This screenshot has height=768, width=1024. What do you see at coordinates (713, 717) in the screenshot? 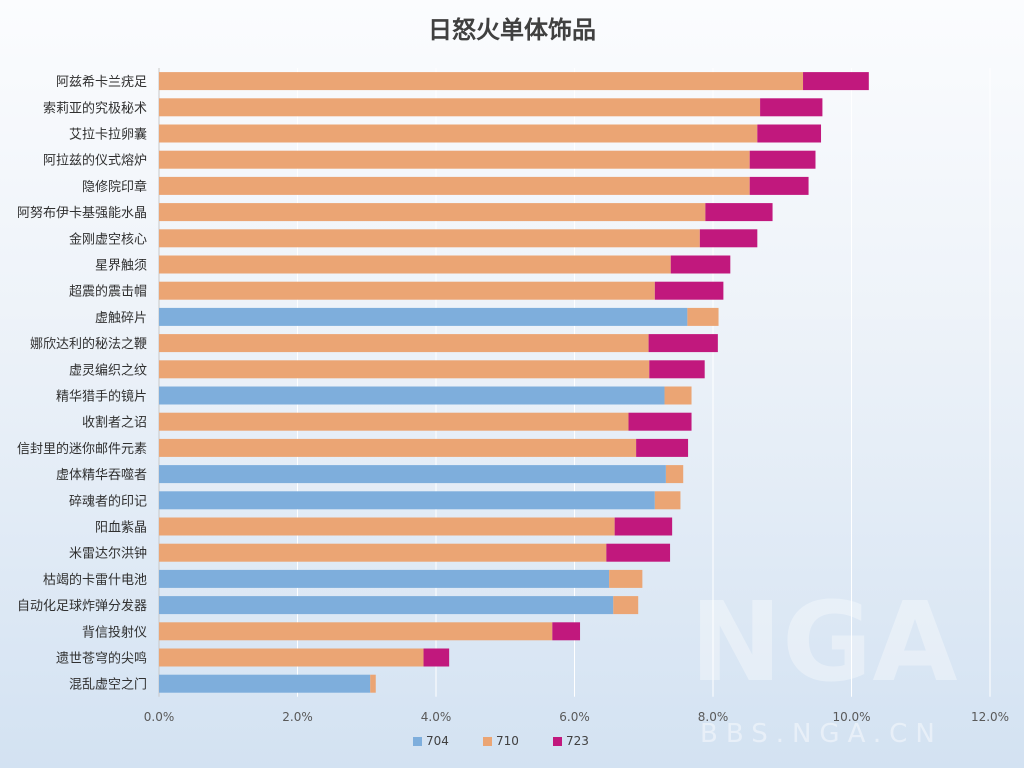
I see `x-tick-label: 8.0%` at bounding box center [713, 717].